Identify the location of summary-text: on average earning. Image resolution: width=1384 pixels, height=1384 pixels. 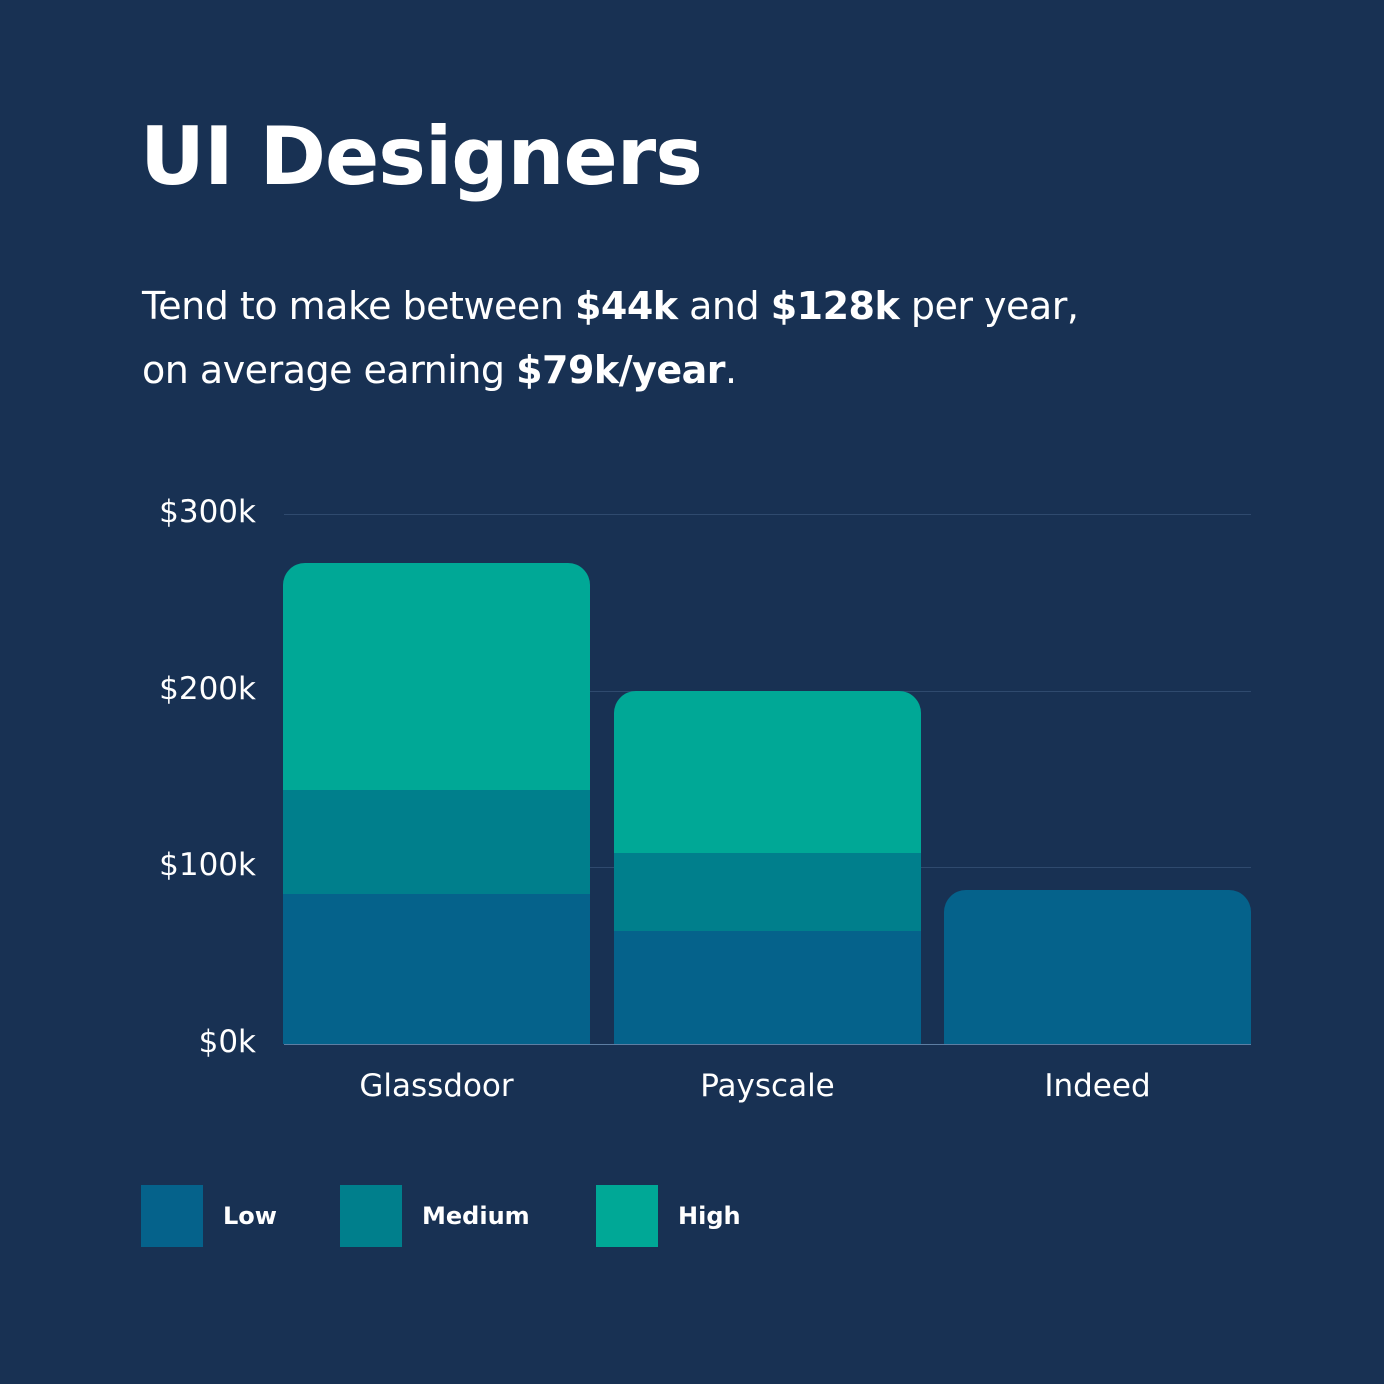
(329, 370).